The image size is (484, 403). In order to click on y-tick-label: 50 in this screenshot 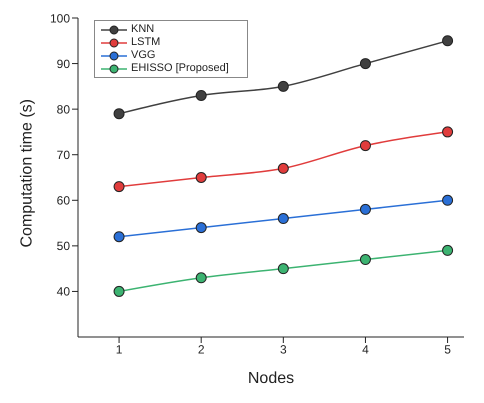, I will do `click(63, 246)`.